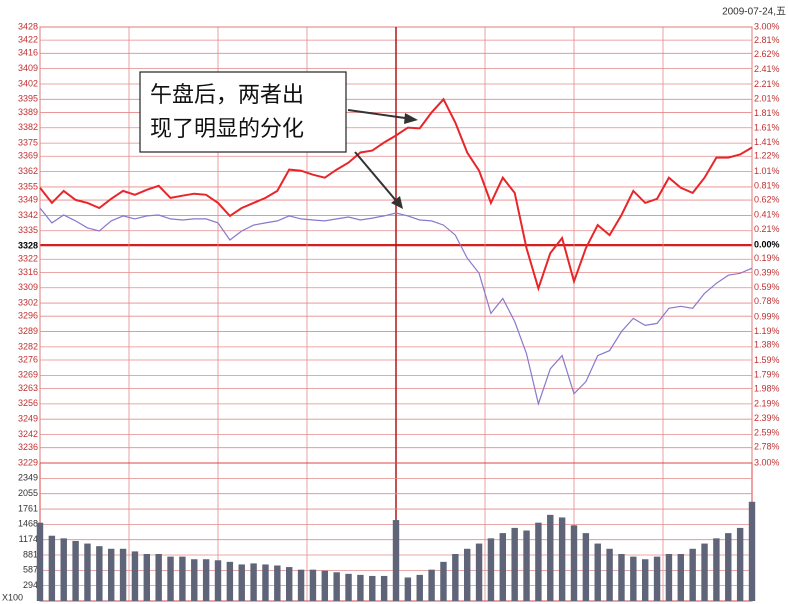 This screenshot has height=604, width=788. I want to click on y-tick-label: 2349, so click(28, 478).